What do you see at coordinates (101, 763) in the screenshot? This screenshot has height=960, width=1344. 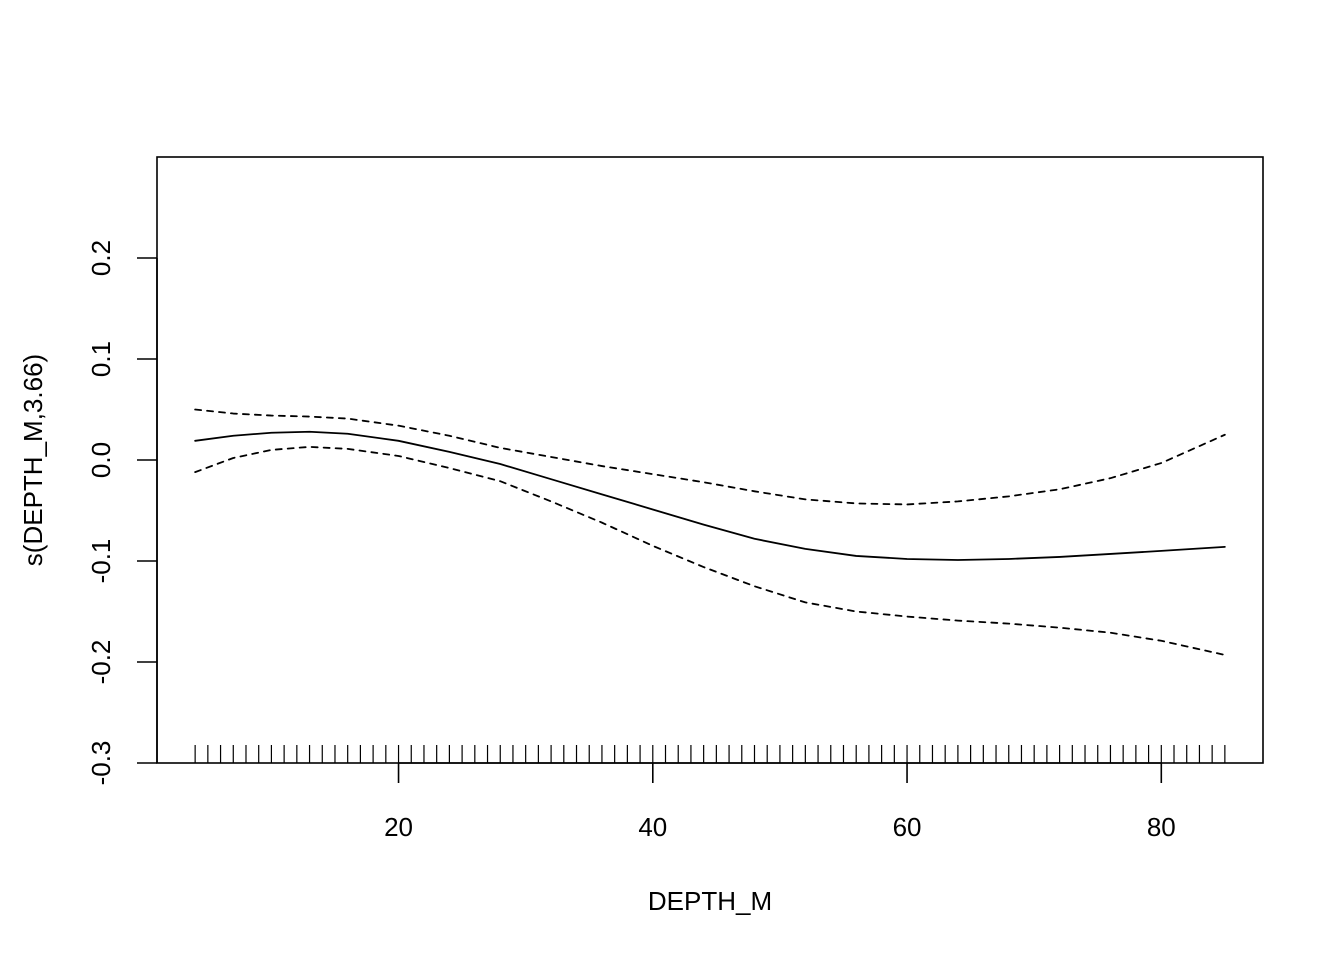 I see `y-tick-label: -0.3` at bounding box center [101, 763].